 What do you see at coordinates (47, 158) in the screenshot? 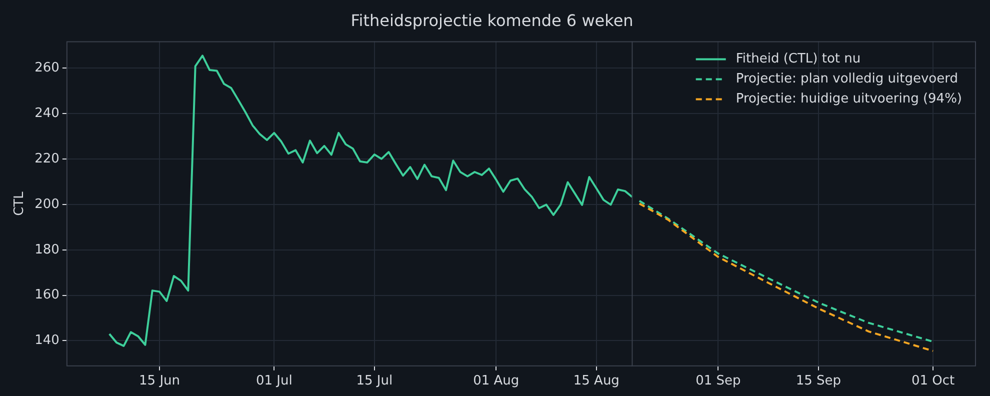
I see `y-tick-label: 220` at bounding box center [47, 158].